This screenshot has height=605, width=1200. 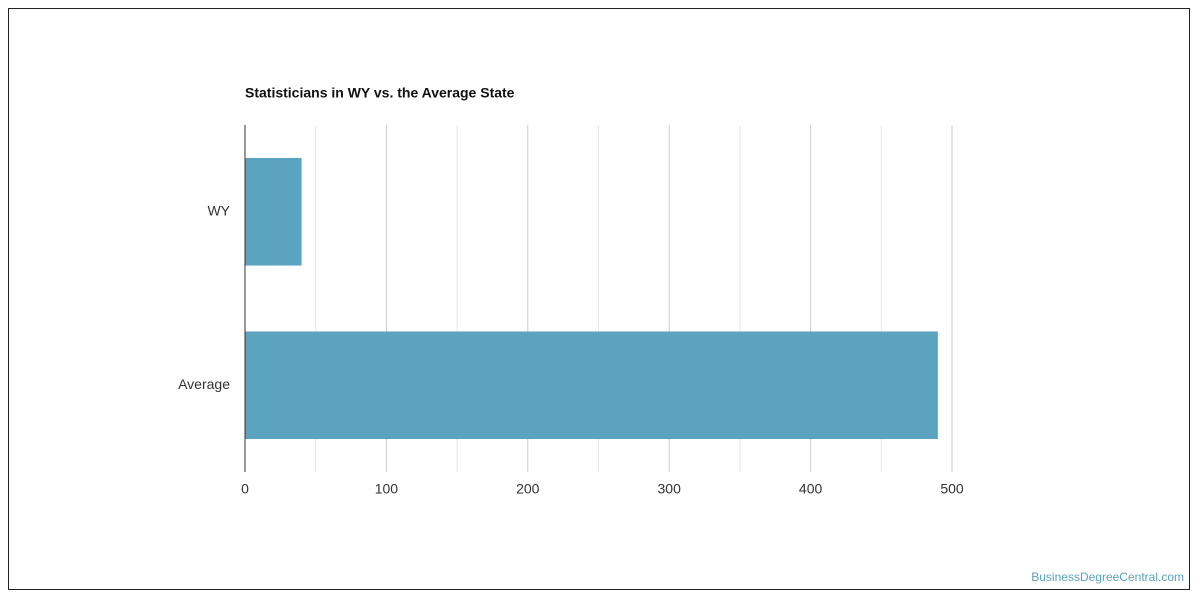 What do you see at coordinates (245, 489) in the screenshot?
I see `x-tick-label: 0` at bounding box center [245, 489].